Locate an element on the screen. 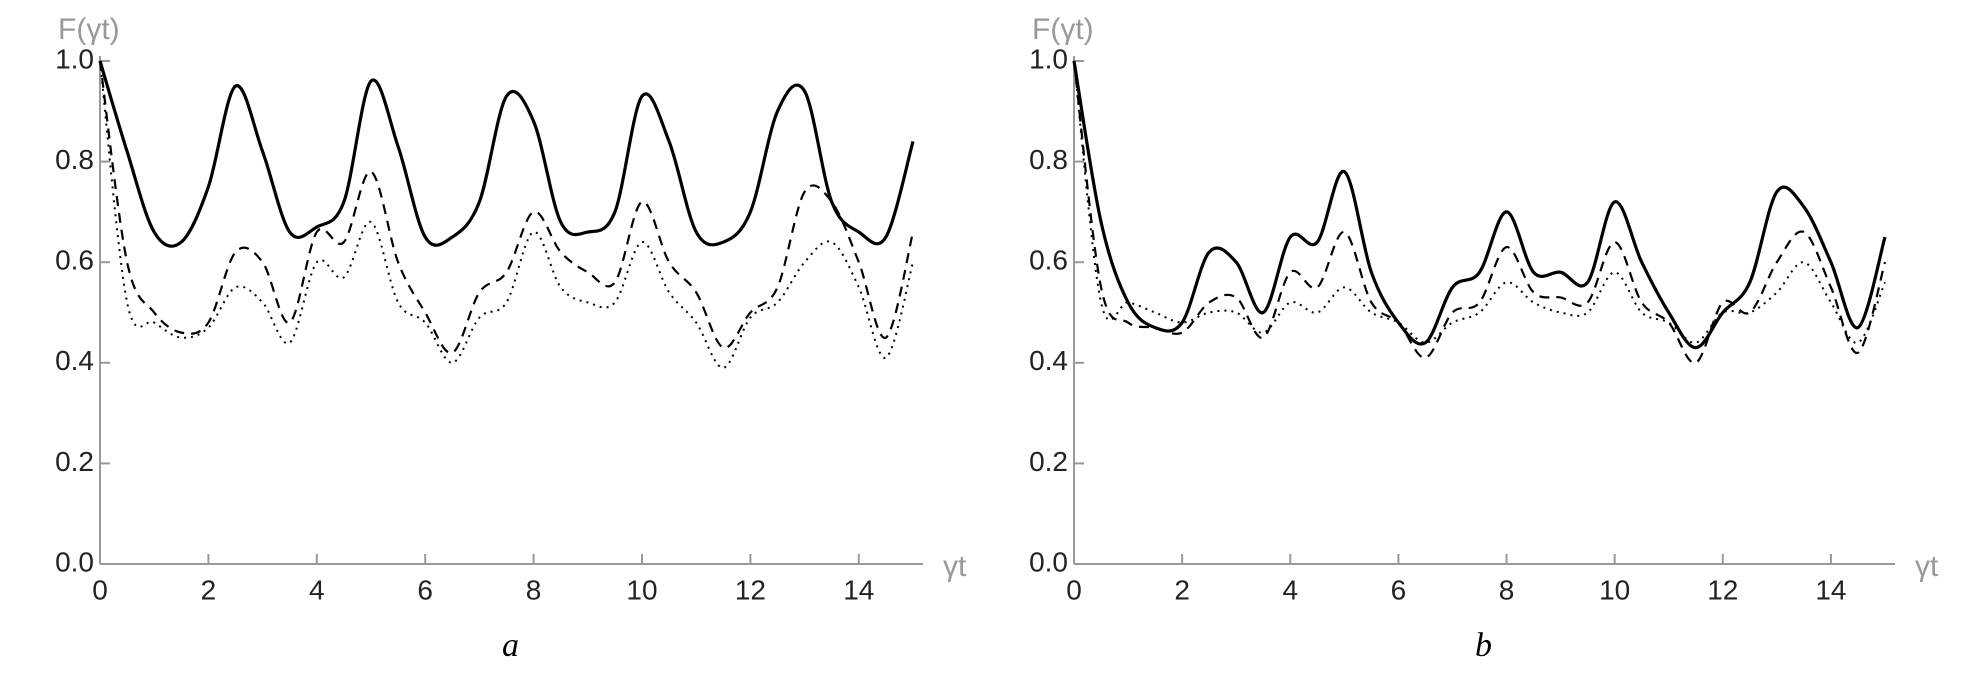 This screenshot has width=1983, height=693. caption: a is located at coordinates (510, 645).